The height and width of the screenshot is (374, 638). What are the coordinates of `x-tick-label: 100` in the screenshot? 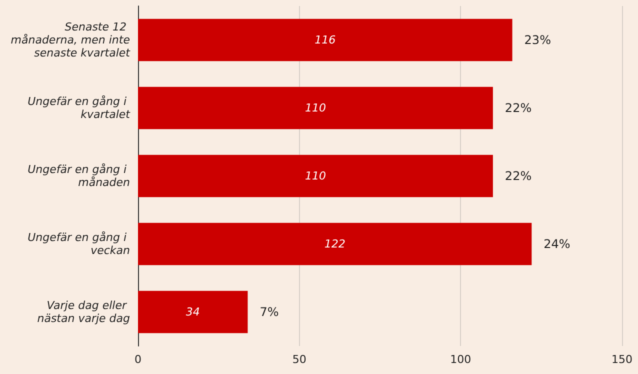 It's located at (461, 359).